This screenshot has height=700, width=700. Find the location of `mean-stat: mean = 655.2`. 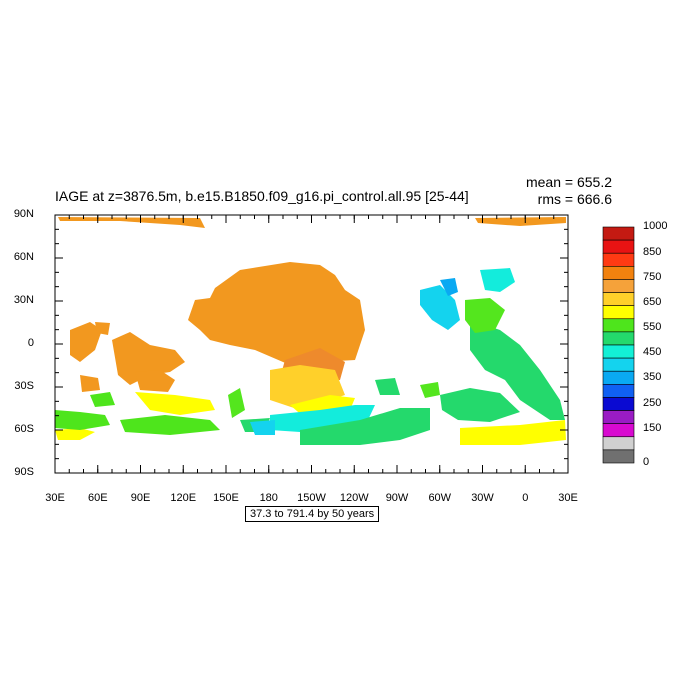

mean-stat: mean = 655.2 is located at coordinates (568, 182).